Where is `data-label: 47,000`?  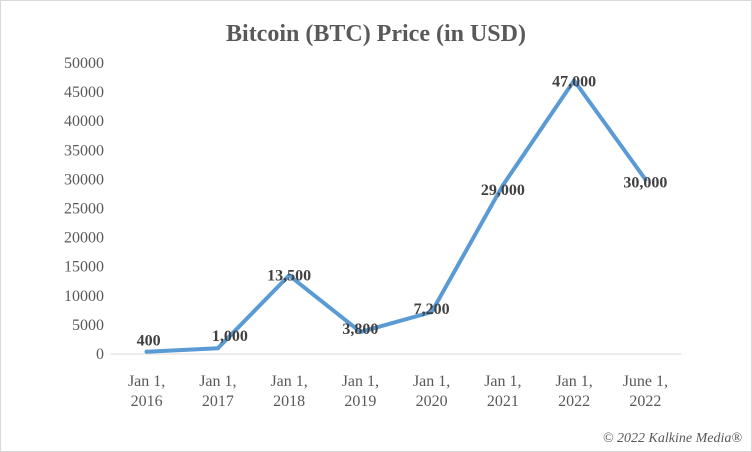 data-label: 47,000 is located at coordinates (574, 81).